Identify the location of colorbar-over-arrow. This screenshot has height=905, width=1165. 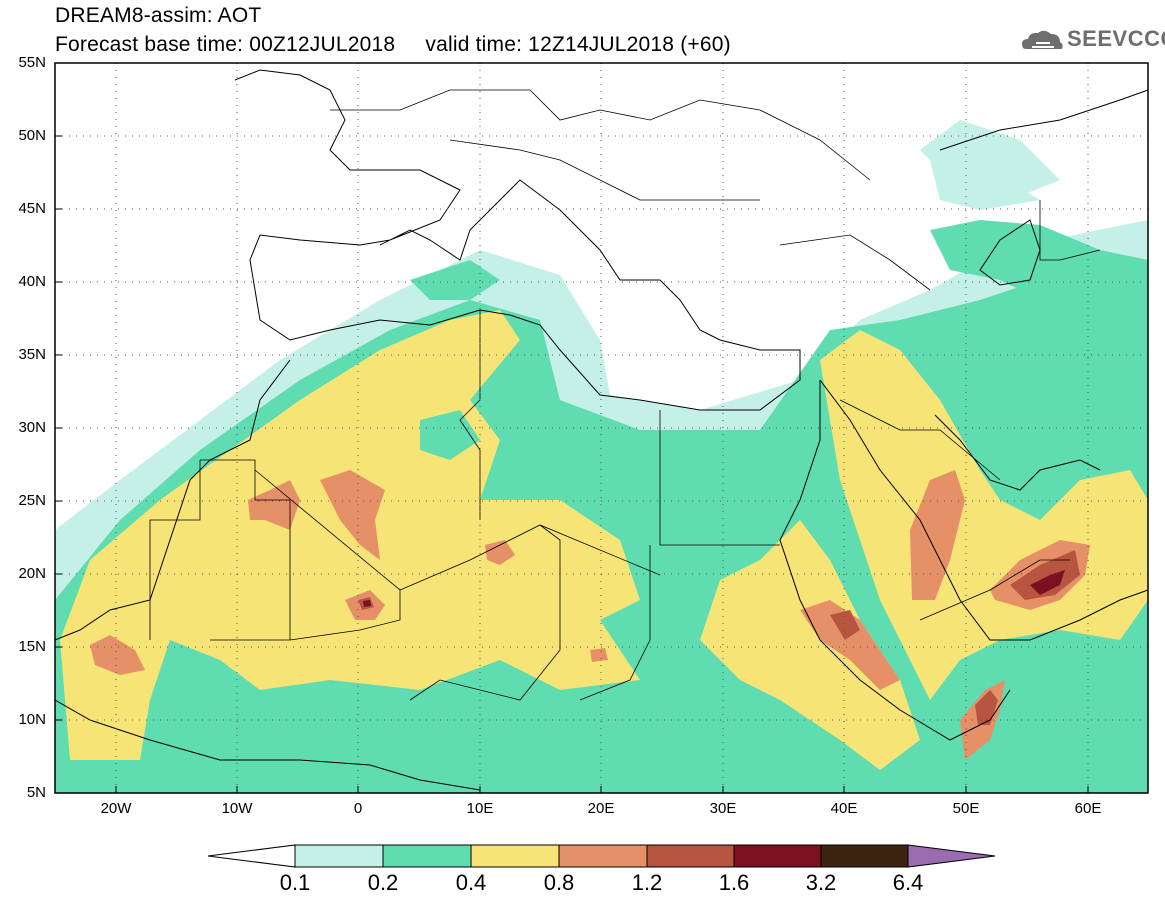
(951, 856).